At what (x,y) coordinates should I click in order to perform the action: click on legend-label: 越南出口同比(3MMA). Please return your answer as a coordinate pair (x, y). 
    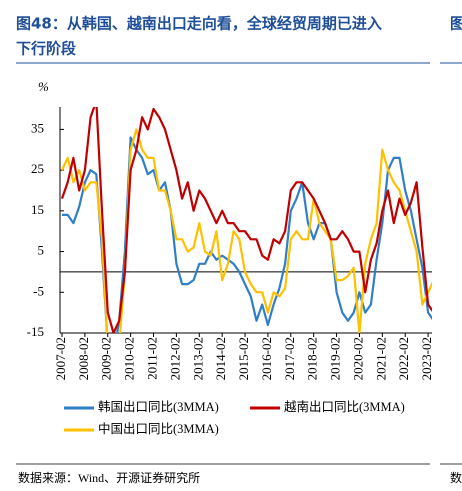
    Looking at the image, I should click on (344, 406).